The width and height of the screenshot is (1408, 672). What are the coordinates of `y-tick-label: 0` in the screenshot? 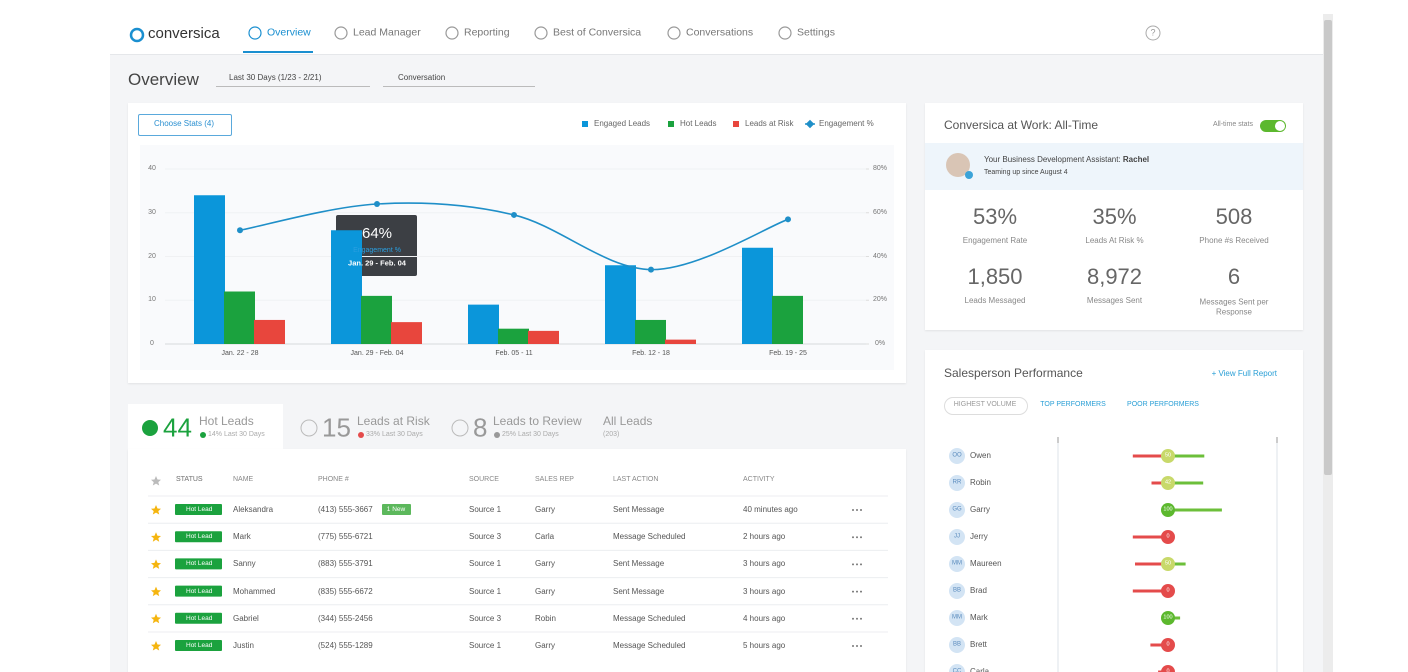 It's located at (152, 343).